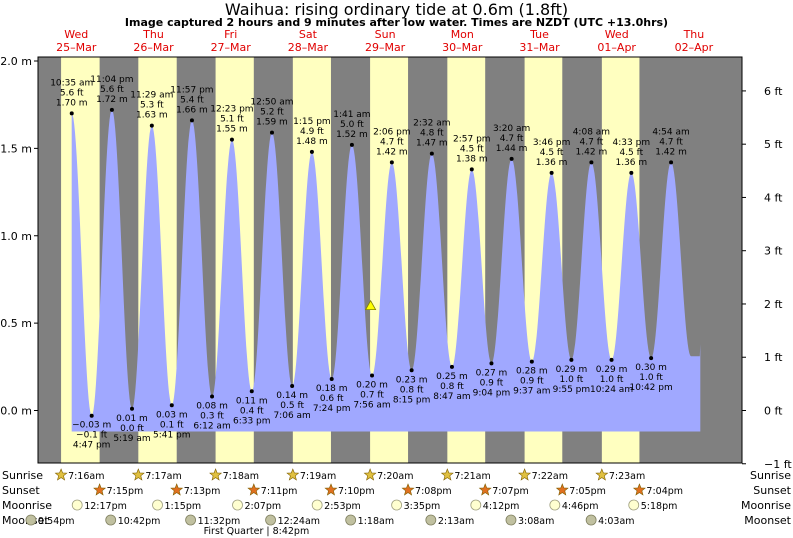 The height and width of the screenshot is (538, 793). Describe the element at coordinates (271, 103) in the screenshot. I see `high-tide-time: 12:50 am` at that location.